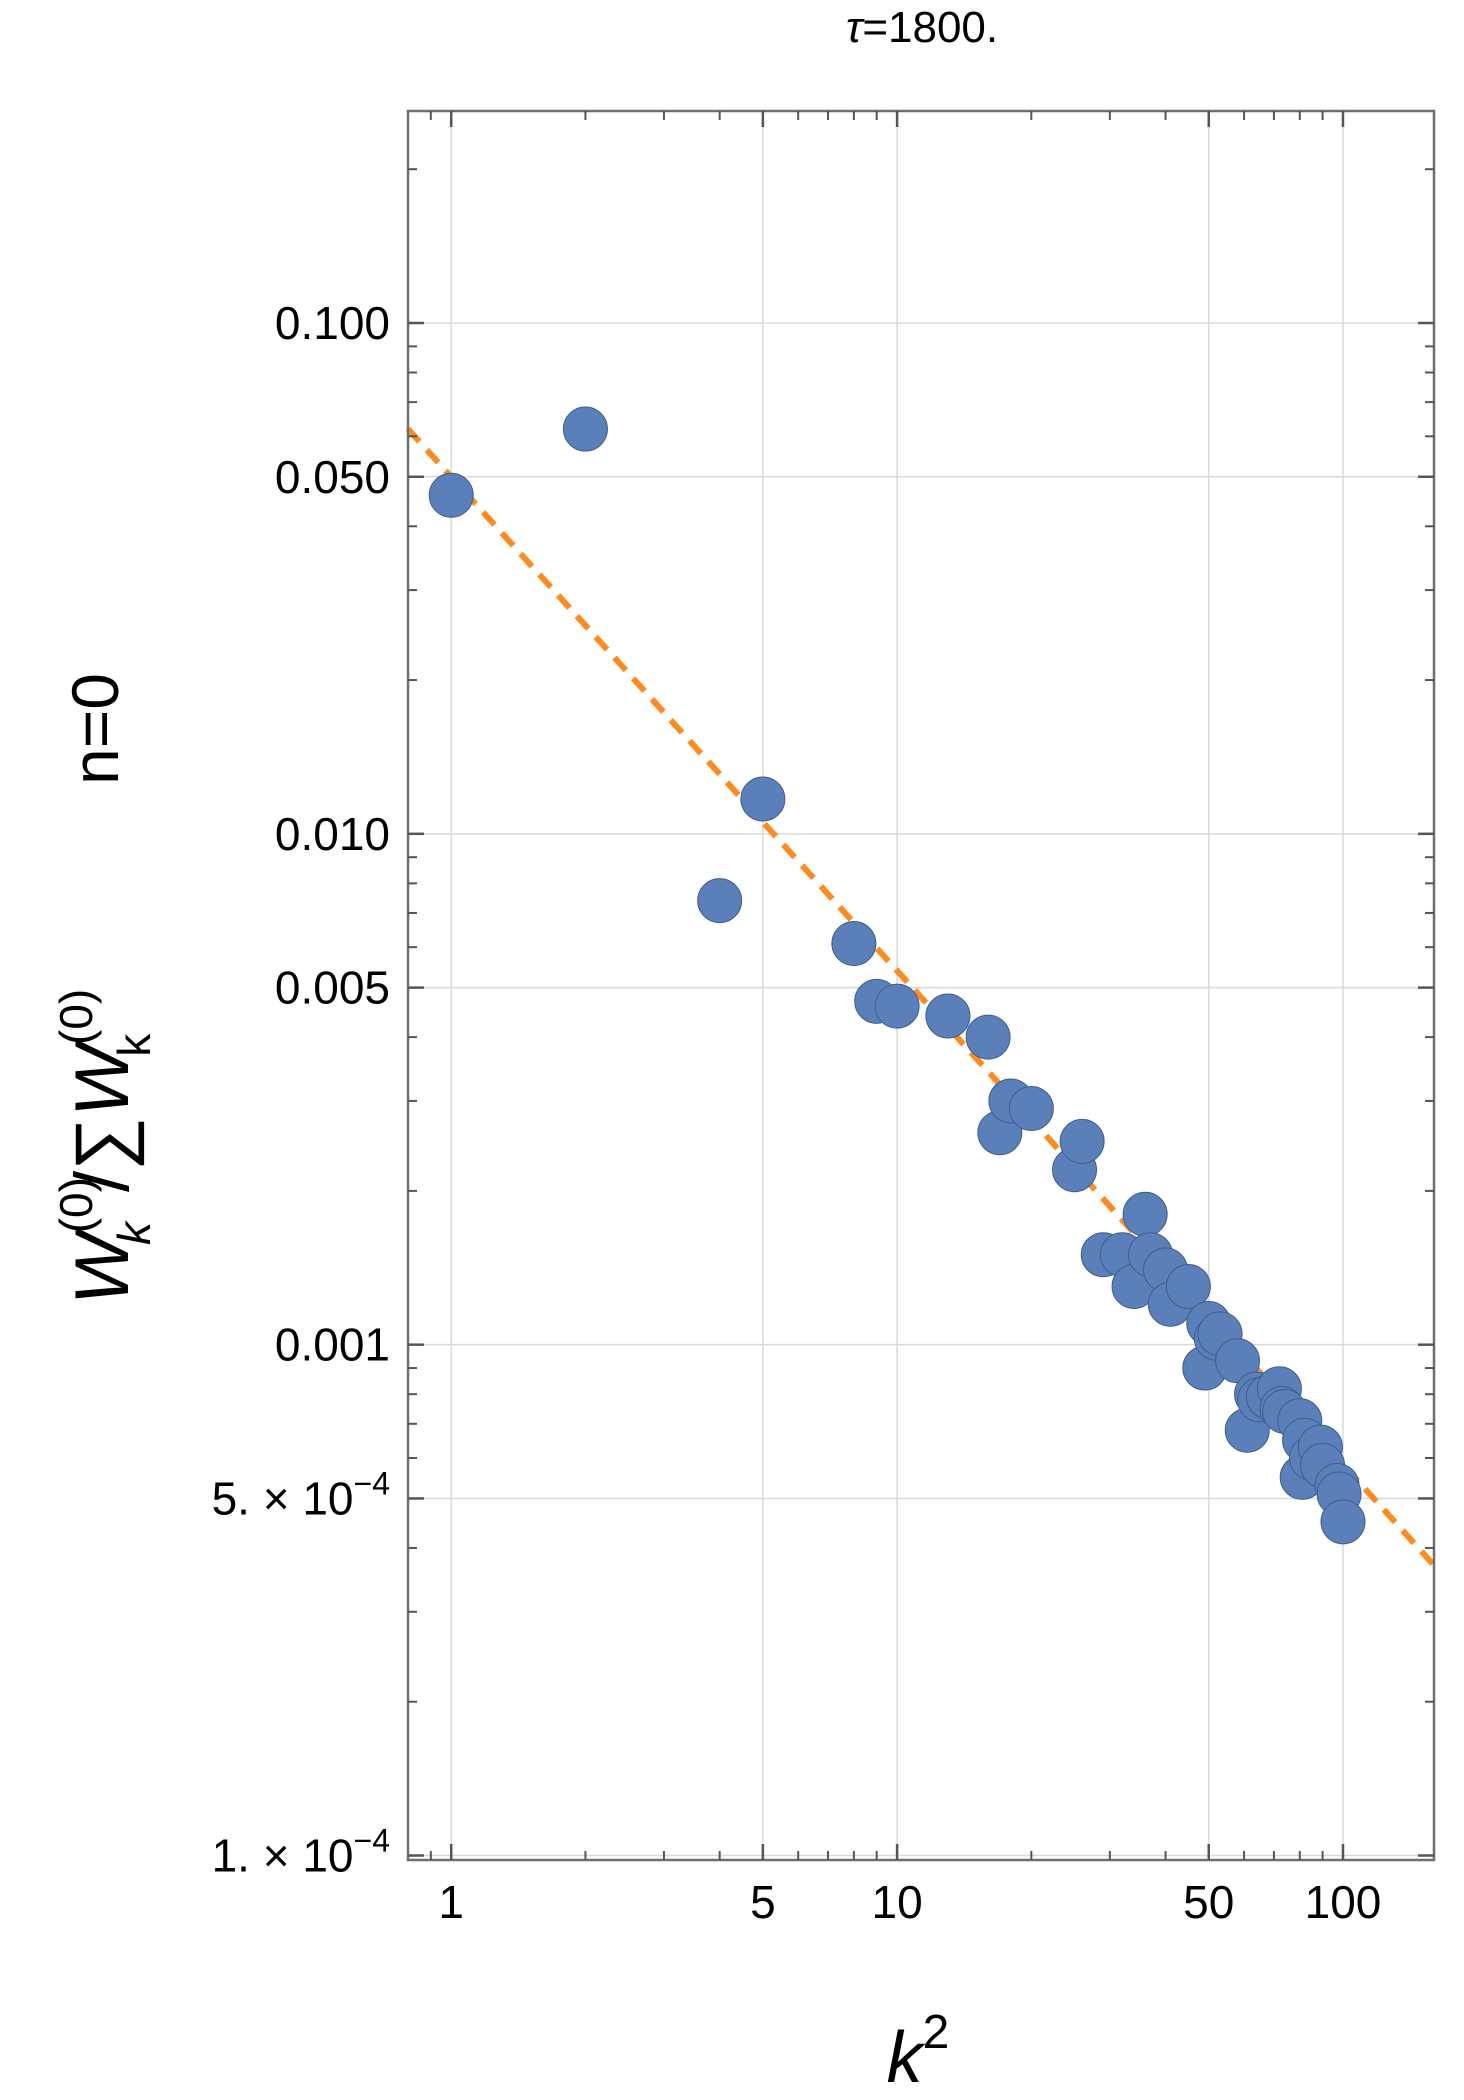 This screenshot has height=2100, width=1464. I want to click on y-tick-label: 1. × 10−4, so click(301, 1852).